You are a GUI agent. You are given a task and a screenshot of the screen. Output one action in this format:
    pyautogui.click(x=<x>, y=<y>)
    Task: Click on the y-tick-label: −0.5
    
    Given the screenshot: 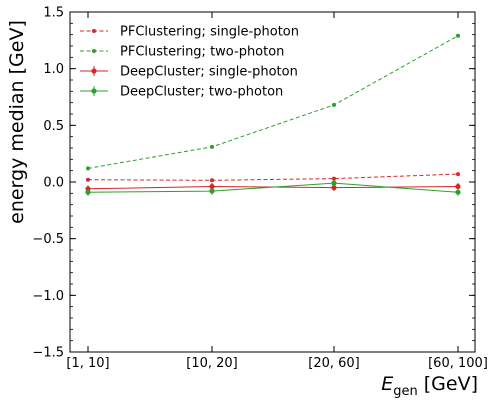 What is the action you would take?
    pyautogui.click(x=48, y=239)
    